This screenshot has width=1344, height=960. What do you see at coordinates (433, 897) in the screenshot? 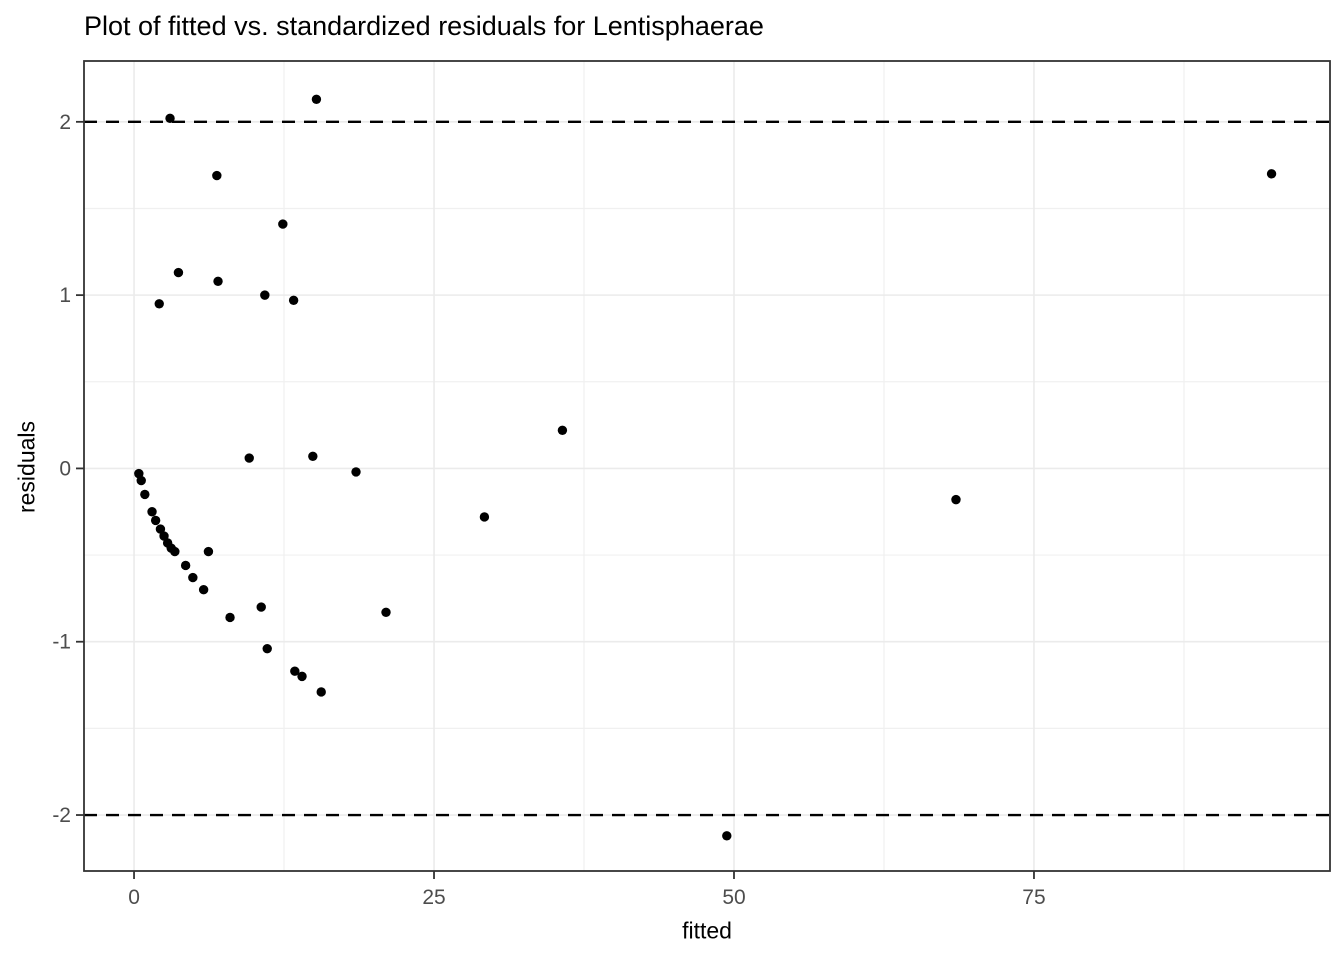
I see `x-tick-label: 25` at bounding box center [433, 897].